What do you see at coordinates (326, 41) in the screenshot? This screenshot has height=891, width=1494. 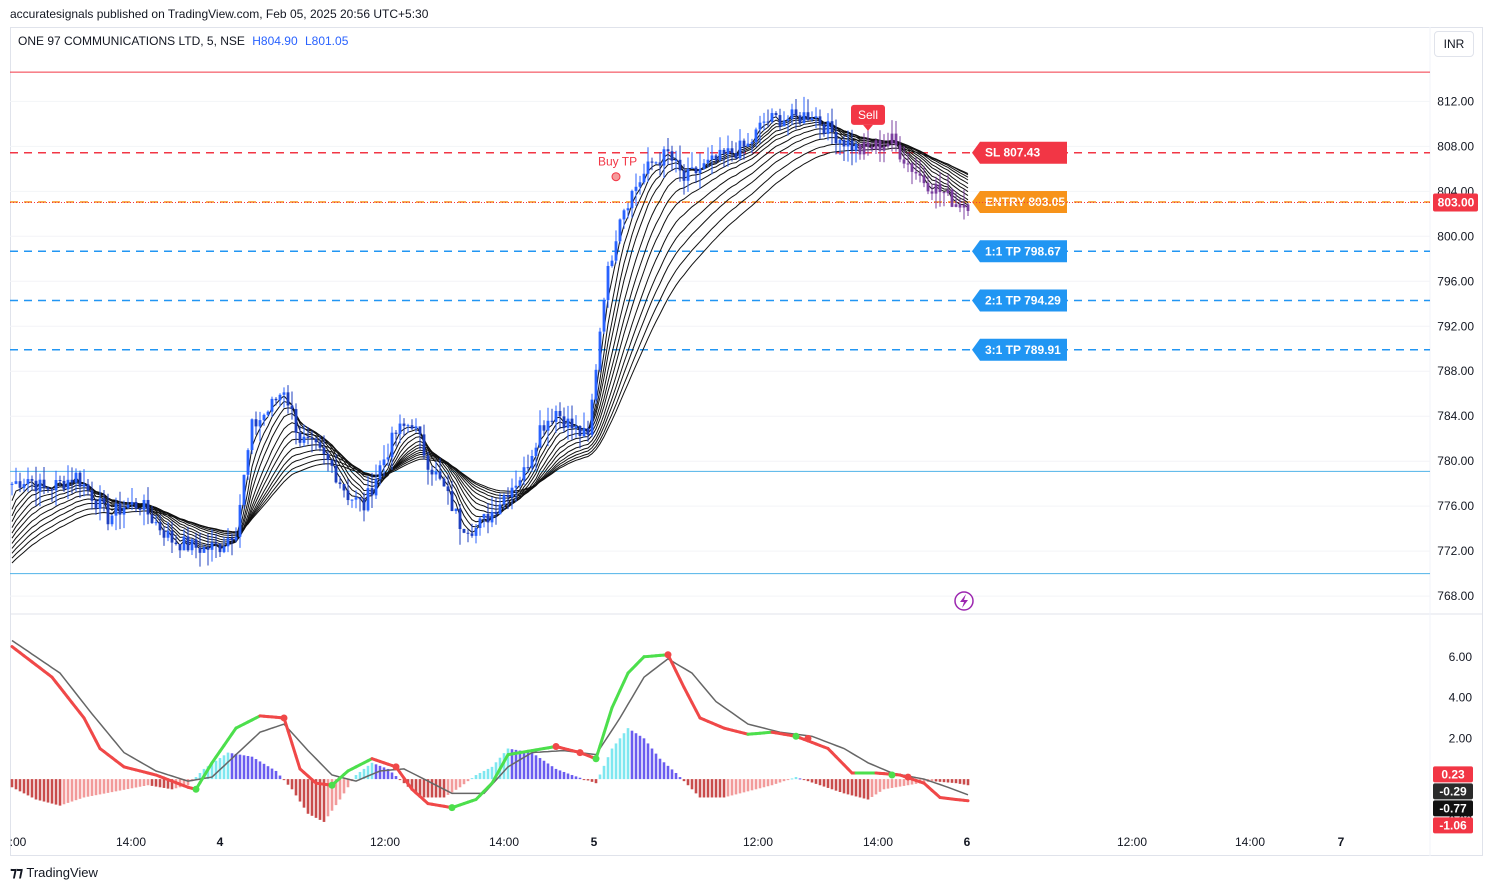 I see `low-value: L801.05` at bounding box center [326, 41].